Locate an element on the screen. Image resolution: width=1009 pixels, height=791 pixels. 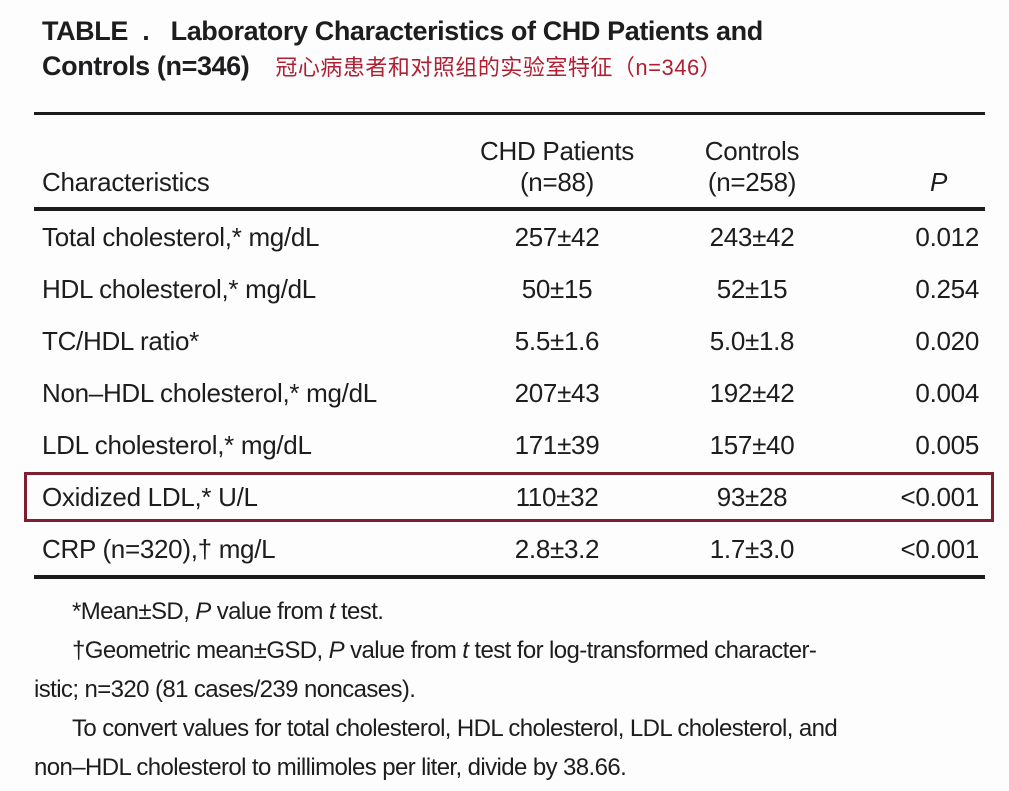
row-characteristic: TC/HDL ratio* is located at coordinates (120, 340).